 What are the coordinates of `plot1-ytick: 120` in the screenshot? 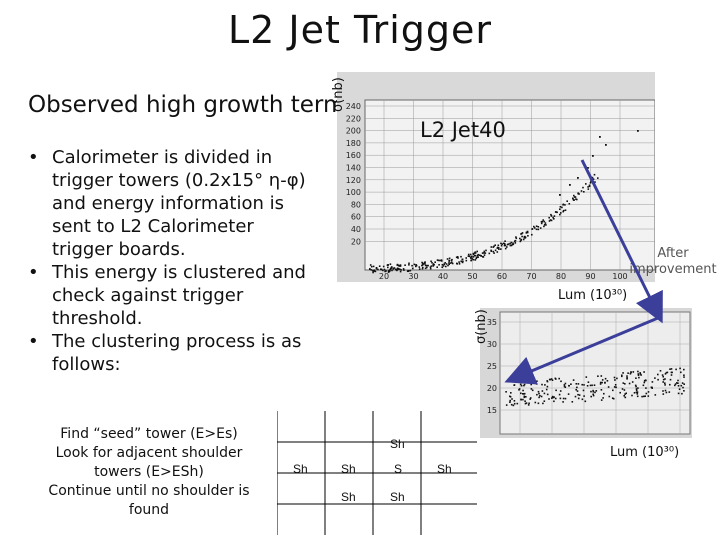 It's located at (353, 180).